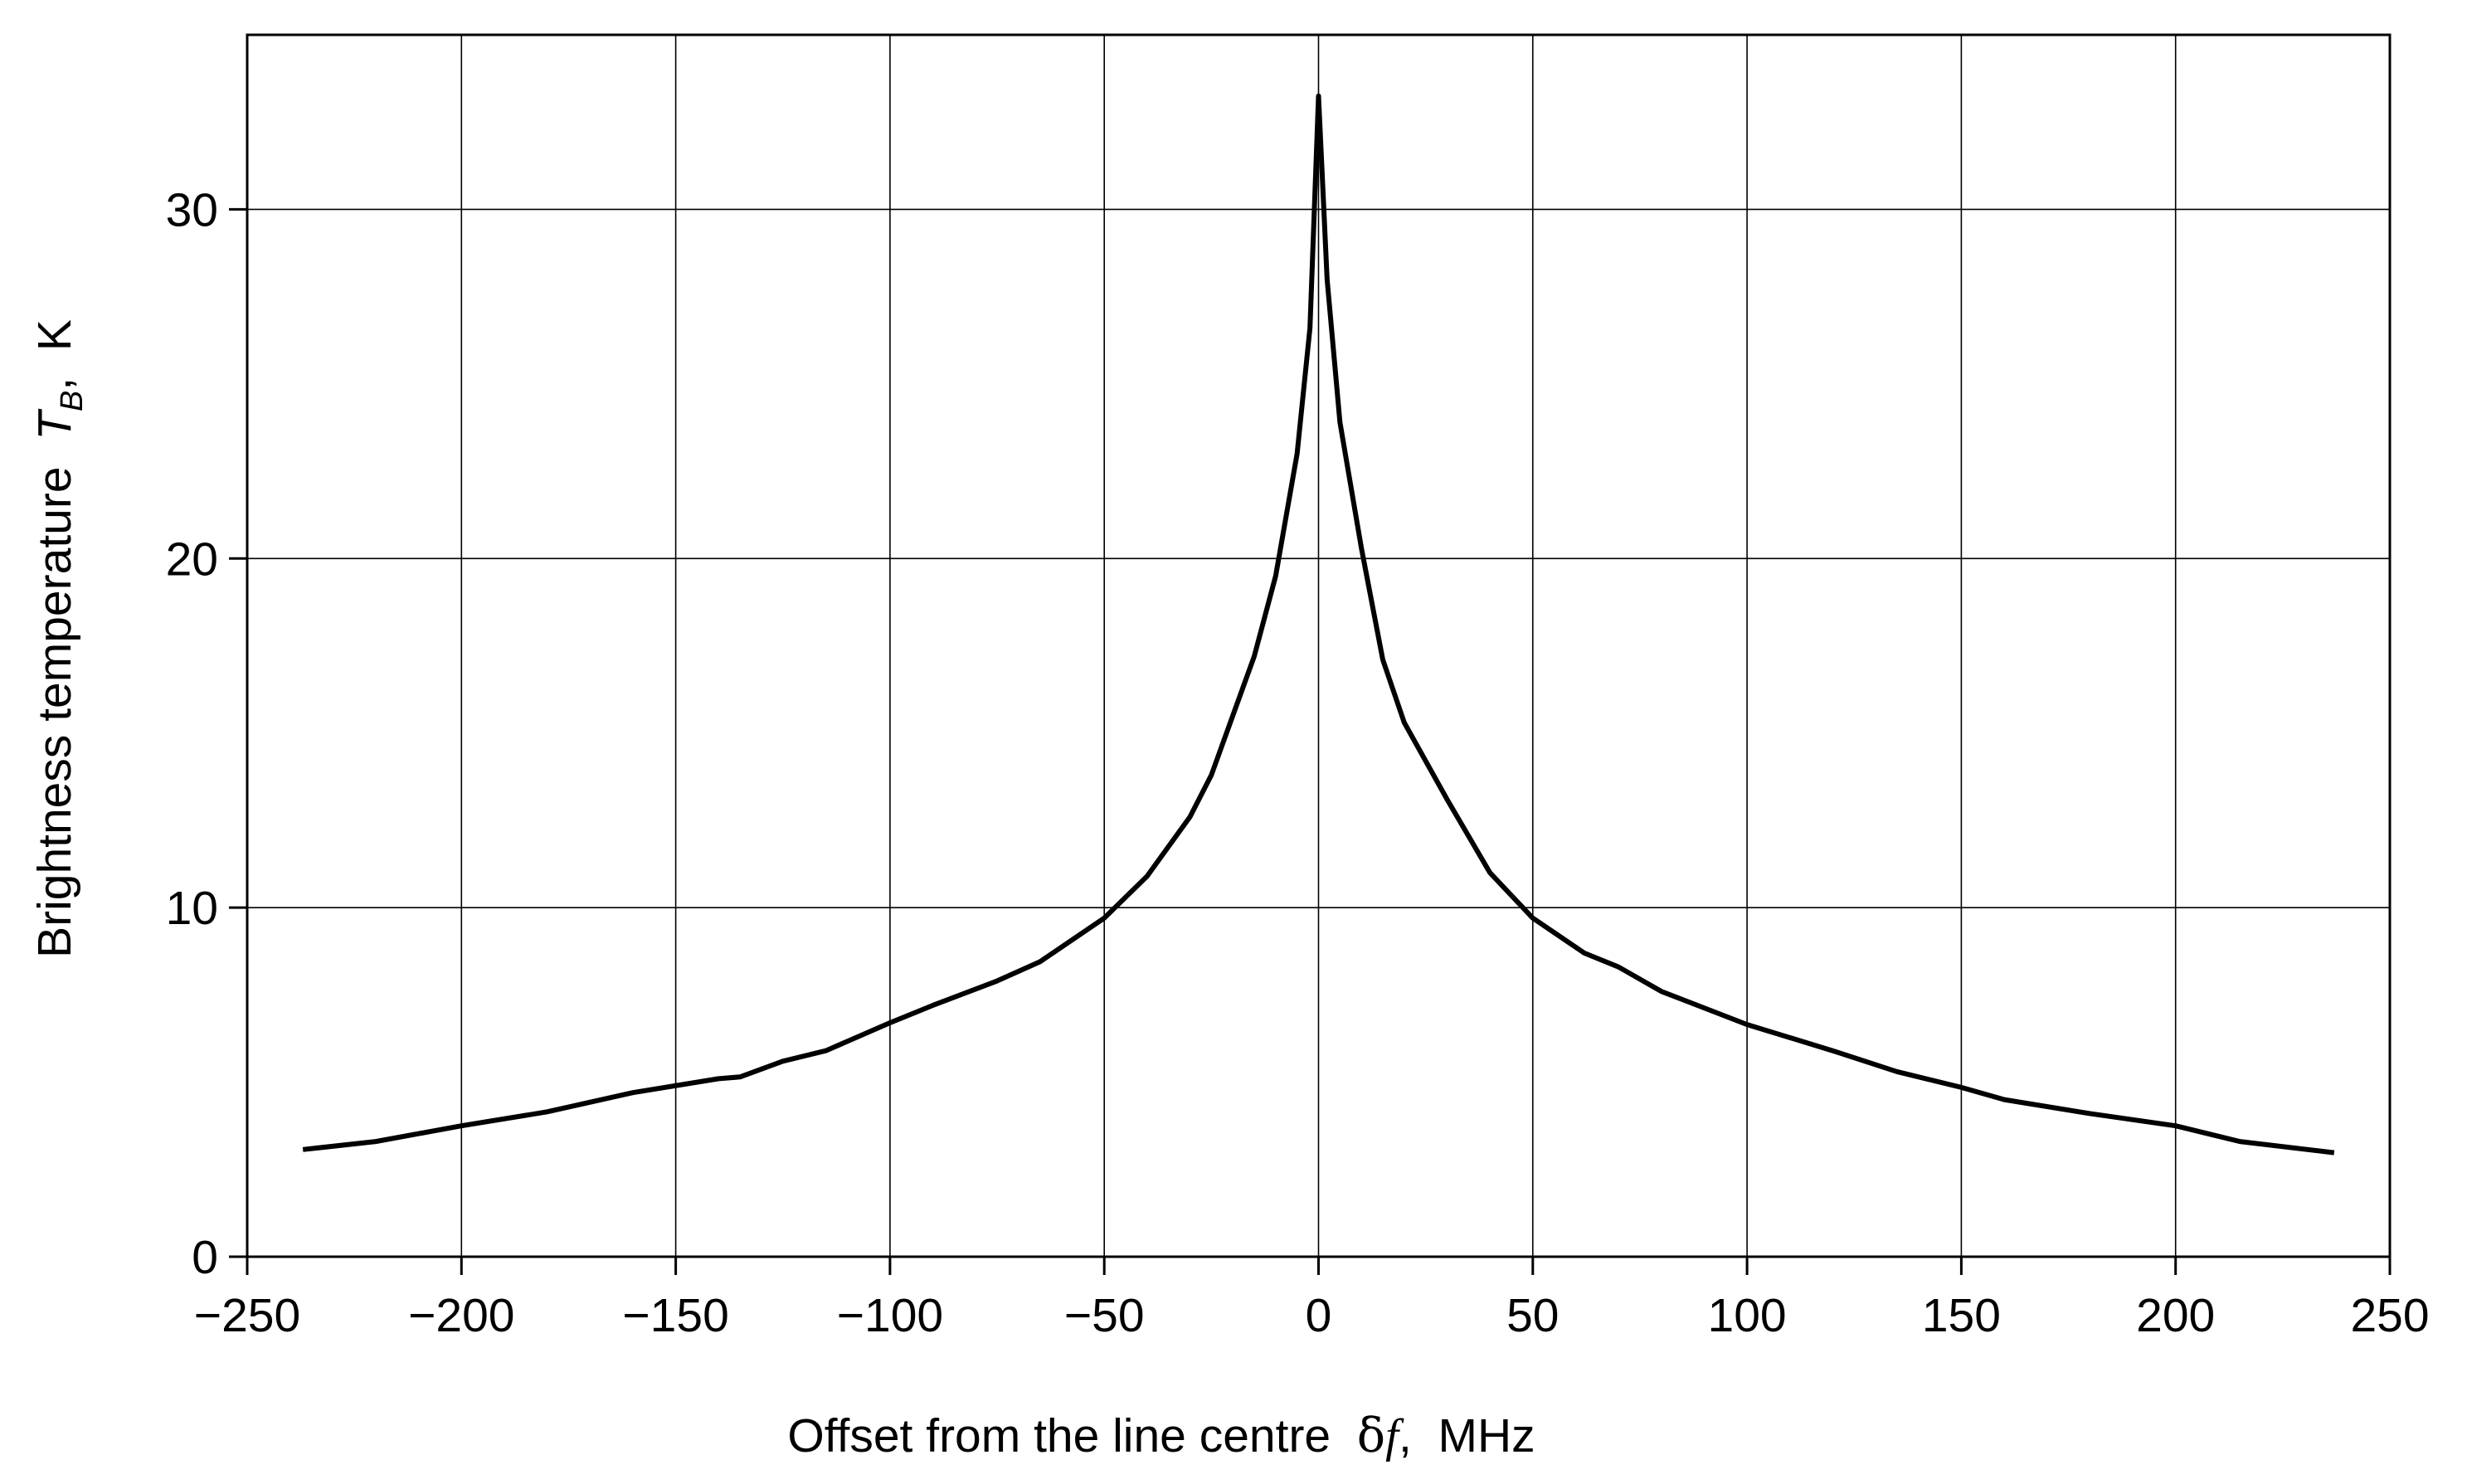 This screenshot has width=2467, height=1484. What do you see at coordinates (675, 1315) in the screenshot?
I see `x-tick-label: −150` at bounding box center [675, 1315].